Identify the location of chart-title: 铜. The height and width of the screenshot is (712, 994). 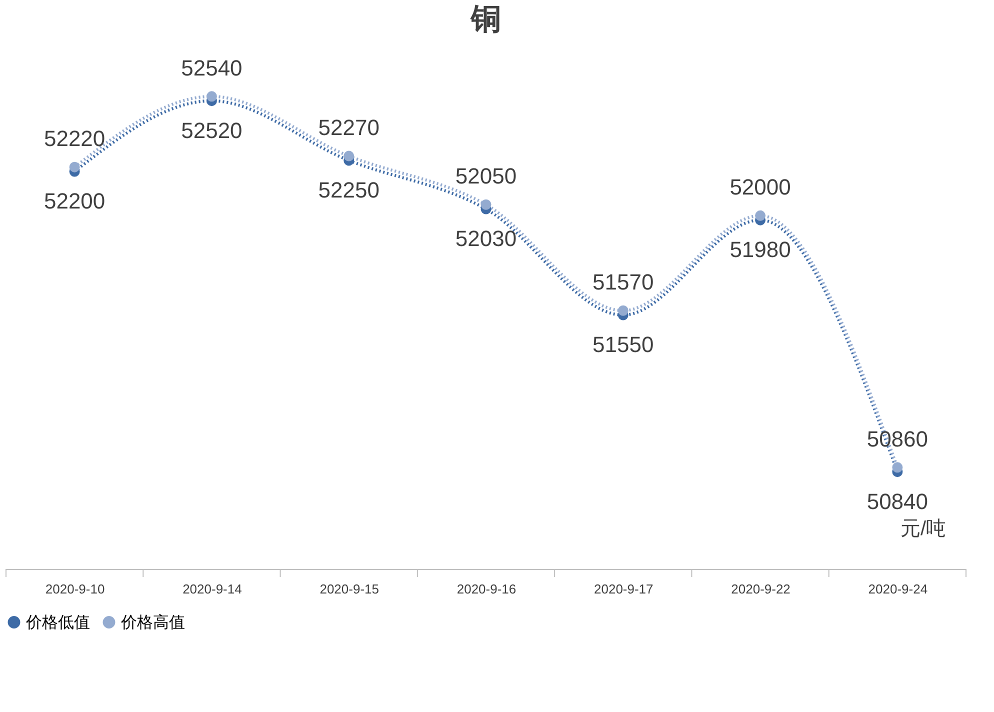
(485, 19).